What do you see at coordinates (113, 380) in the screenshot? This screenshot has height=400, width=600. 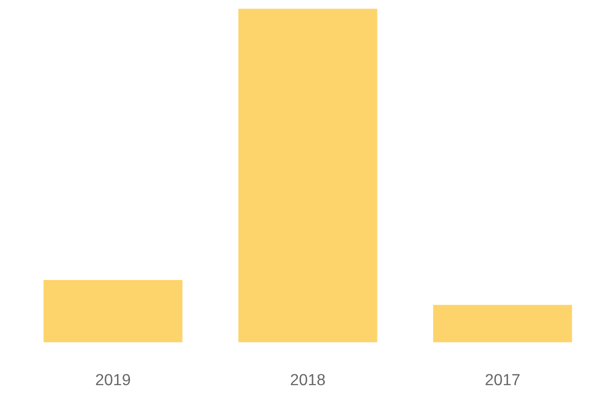 I see `x-tick-label: 2019` at bounding box center [113, 380].